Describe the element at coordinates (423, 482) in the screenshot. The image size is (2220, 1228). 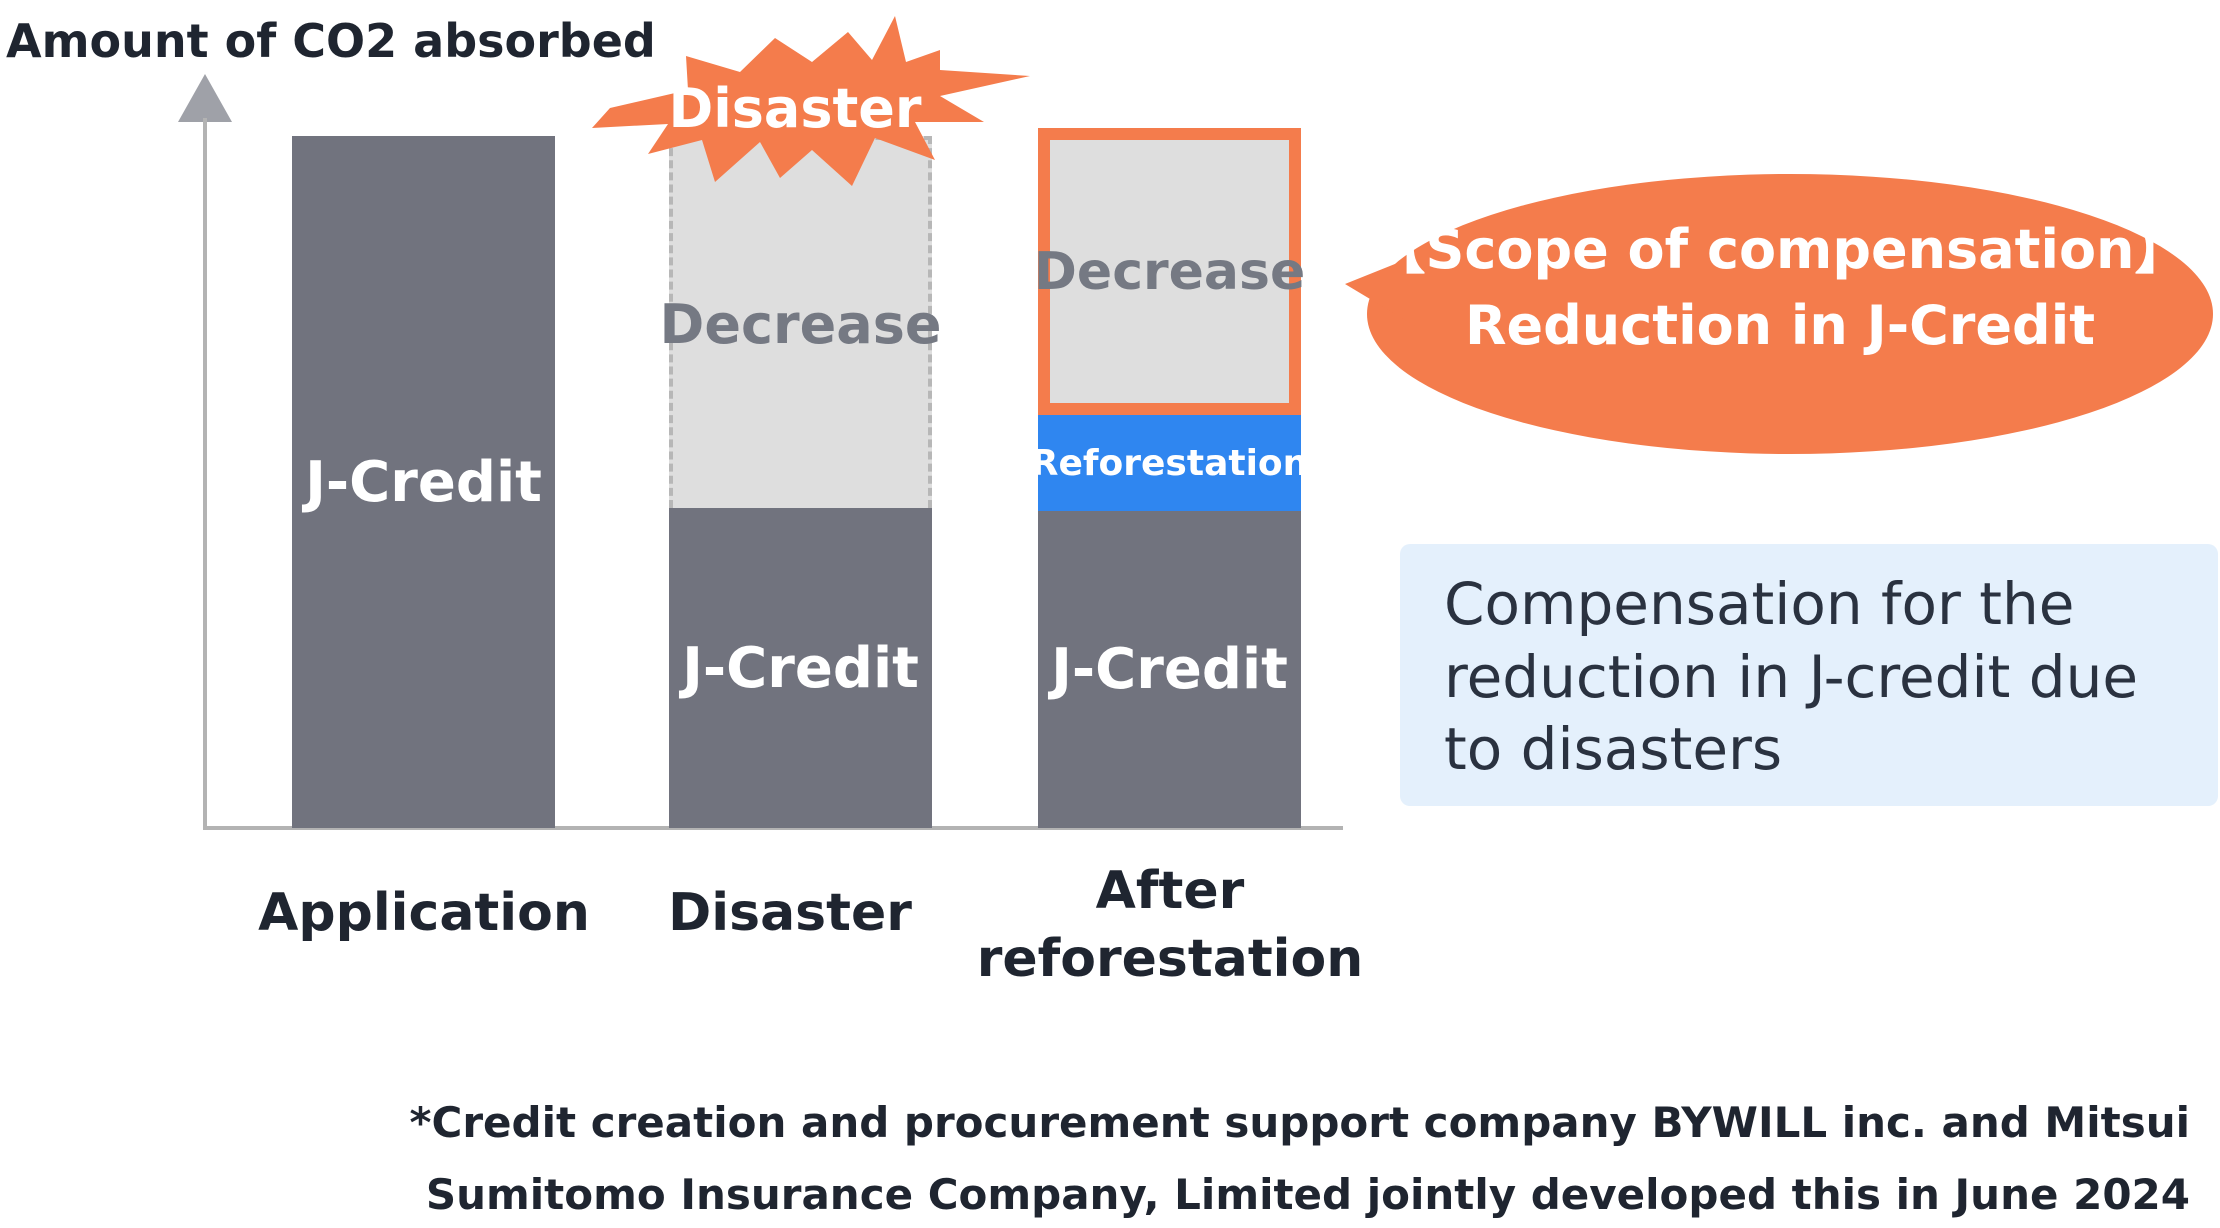
I see `application-jcredit-bar: J-Credit` at that location.